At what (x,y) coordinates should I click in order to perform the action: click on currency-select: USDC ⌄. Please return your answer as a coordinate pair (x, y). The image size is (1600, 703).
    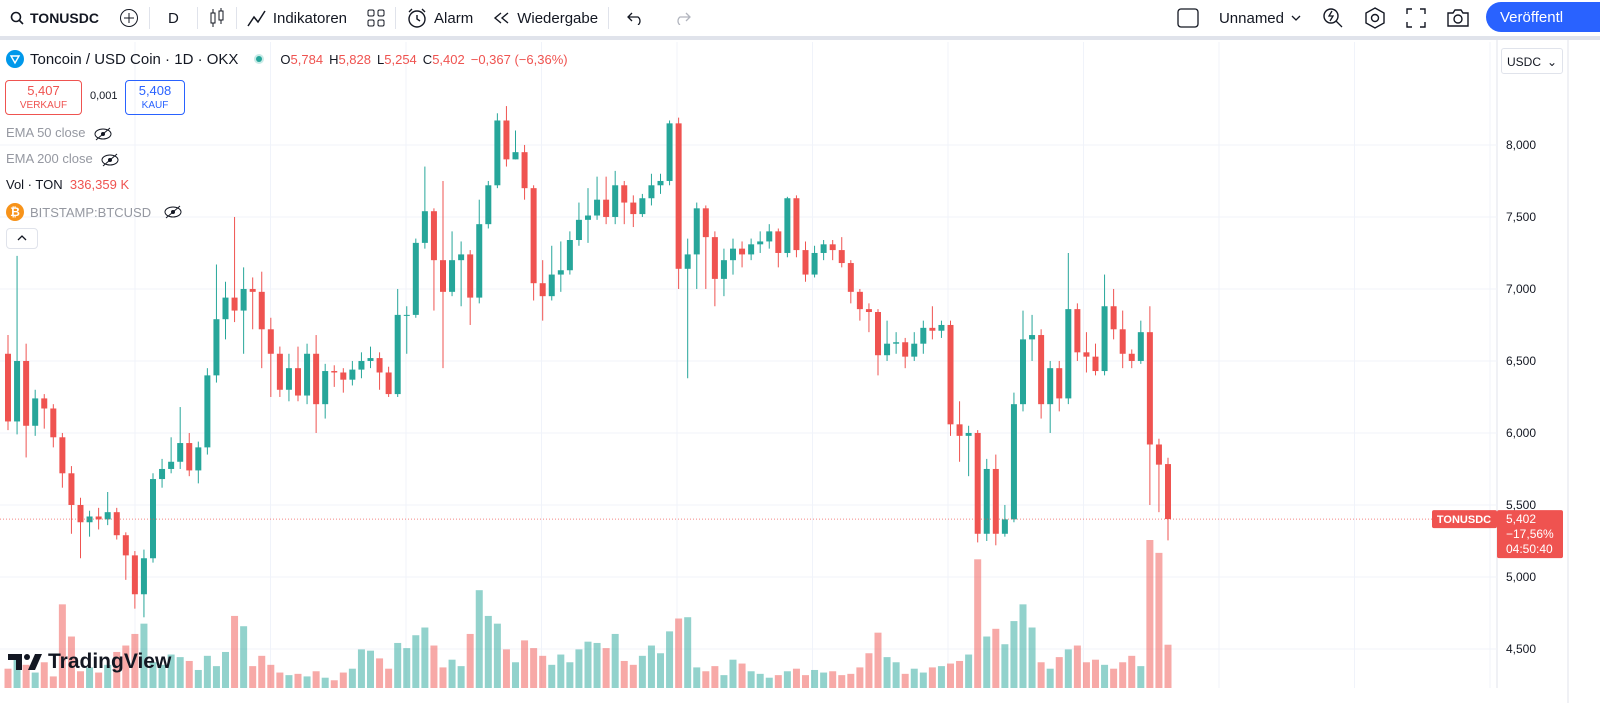
    Looking at the image, I should click on (1532, 61).